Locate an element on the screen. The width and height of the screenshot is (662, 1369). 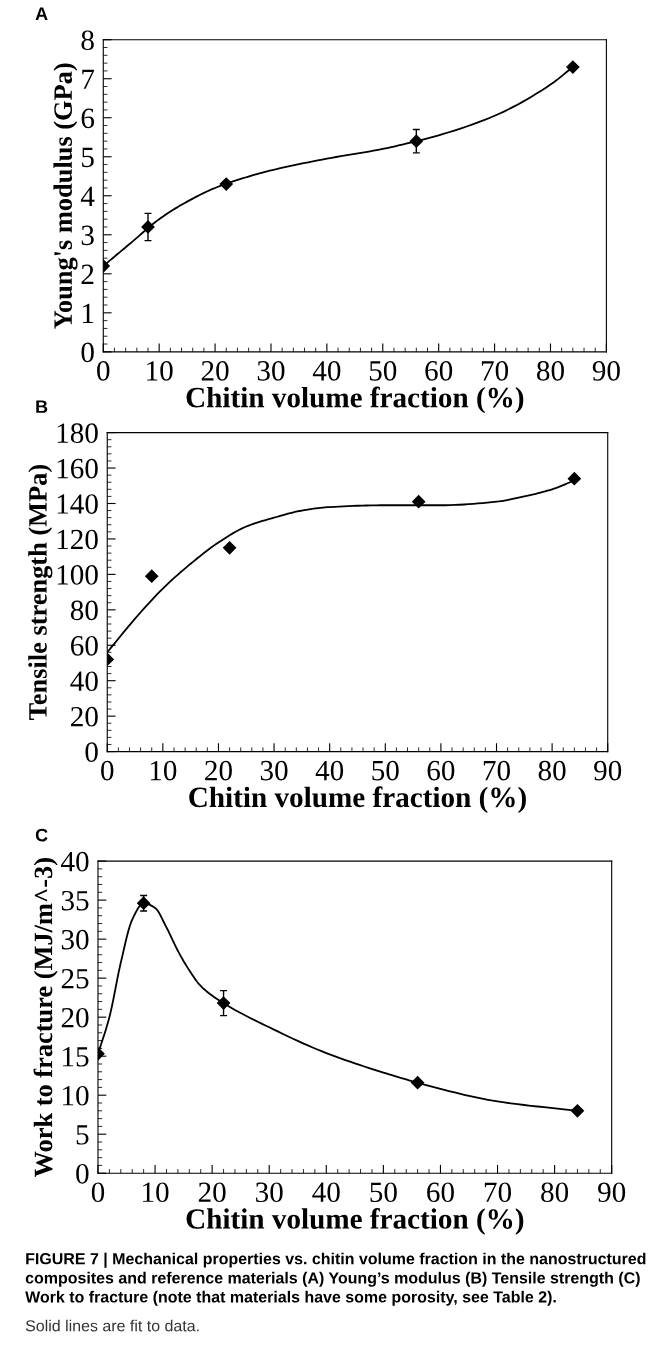
y-tick-label: 7 is located at coordinates (88, 79).